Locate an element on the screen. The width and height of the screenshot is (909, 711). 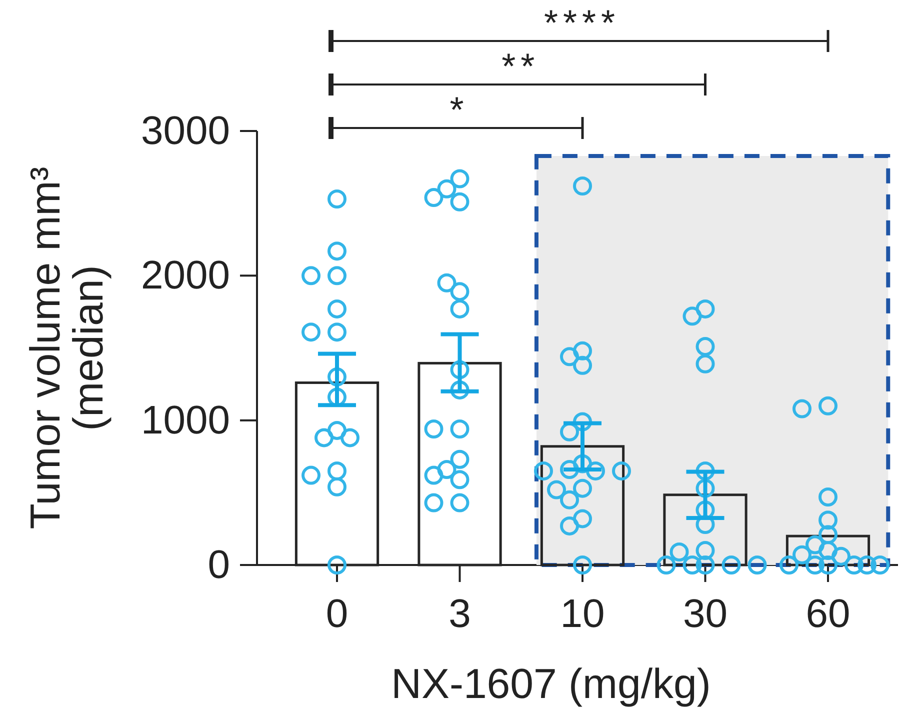
x-tick-label: 3 is located at coordinates (459, 614).